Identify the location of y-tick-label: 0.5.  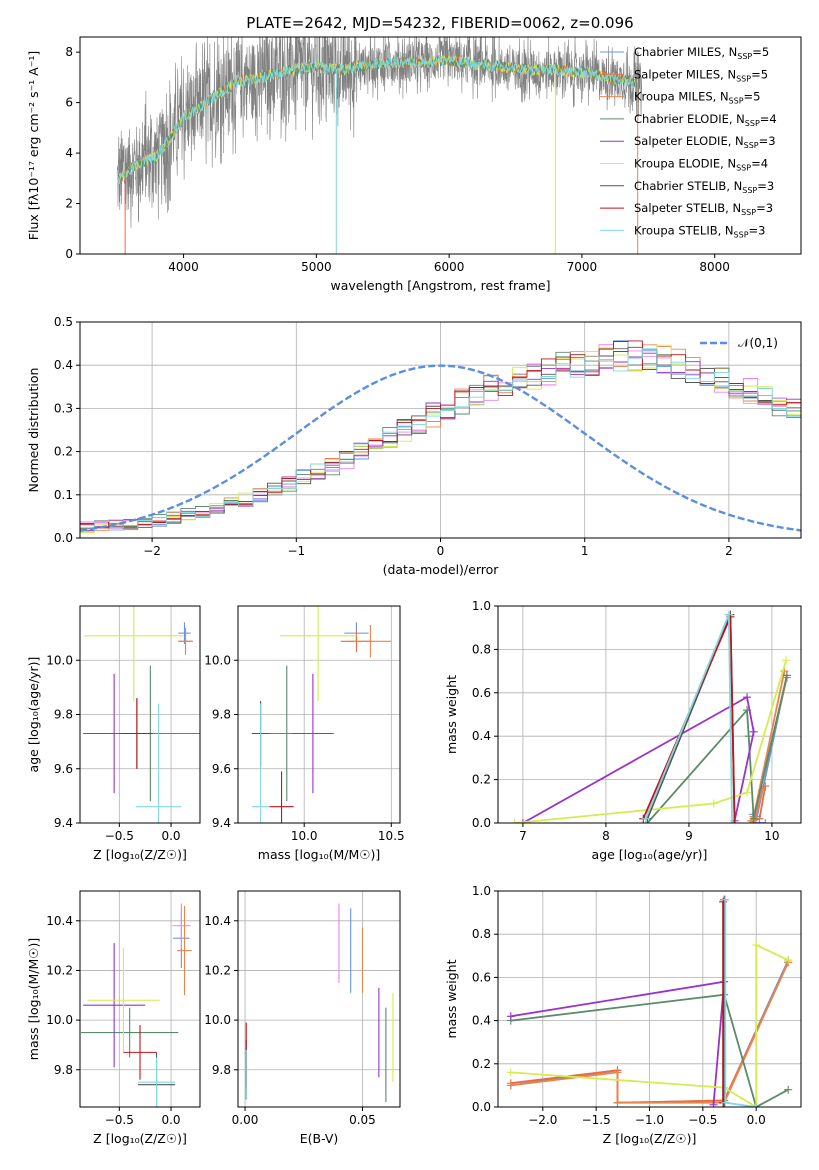
(63, 322).